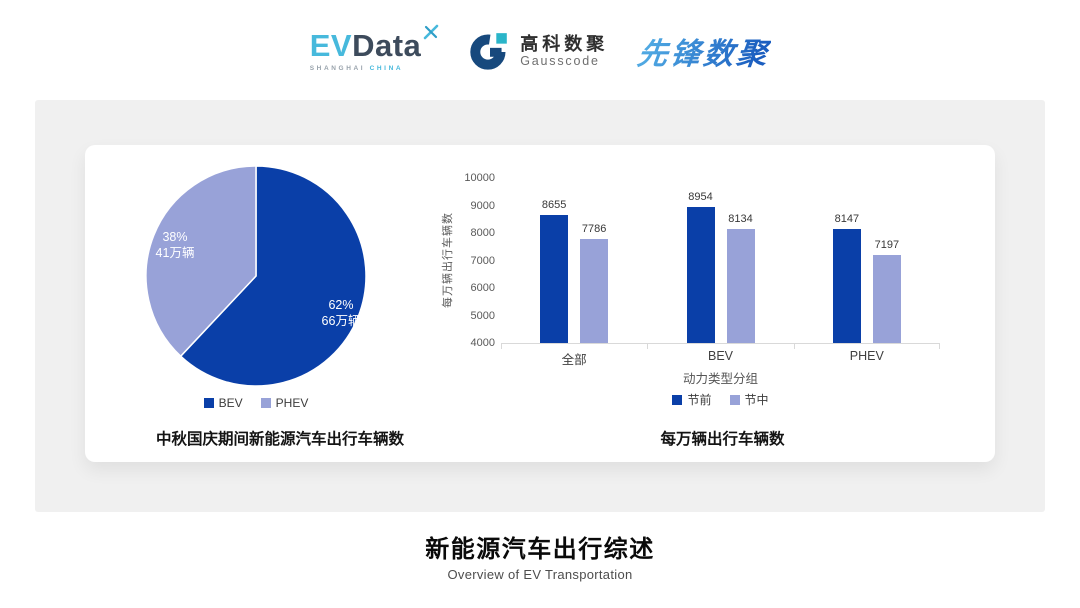  Describe the element at coordinates (482, 288) in the screenshot. I see `y-tick-label: 6000` at that location.